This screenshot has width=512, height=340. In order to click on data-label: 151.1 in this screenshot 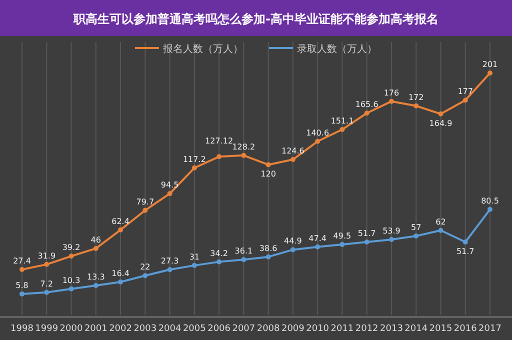, I will do `click(342, 121)`.